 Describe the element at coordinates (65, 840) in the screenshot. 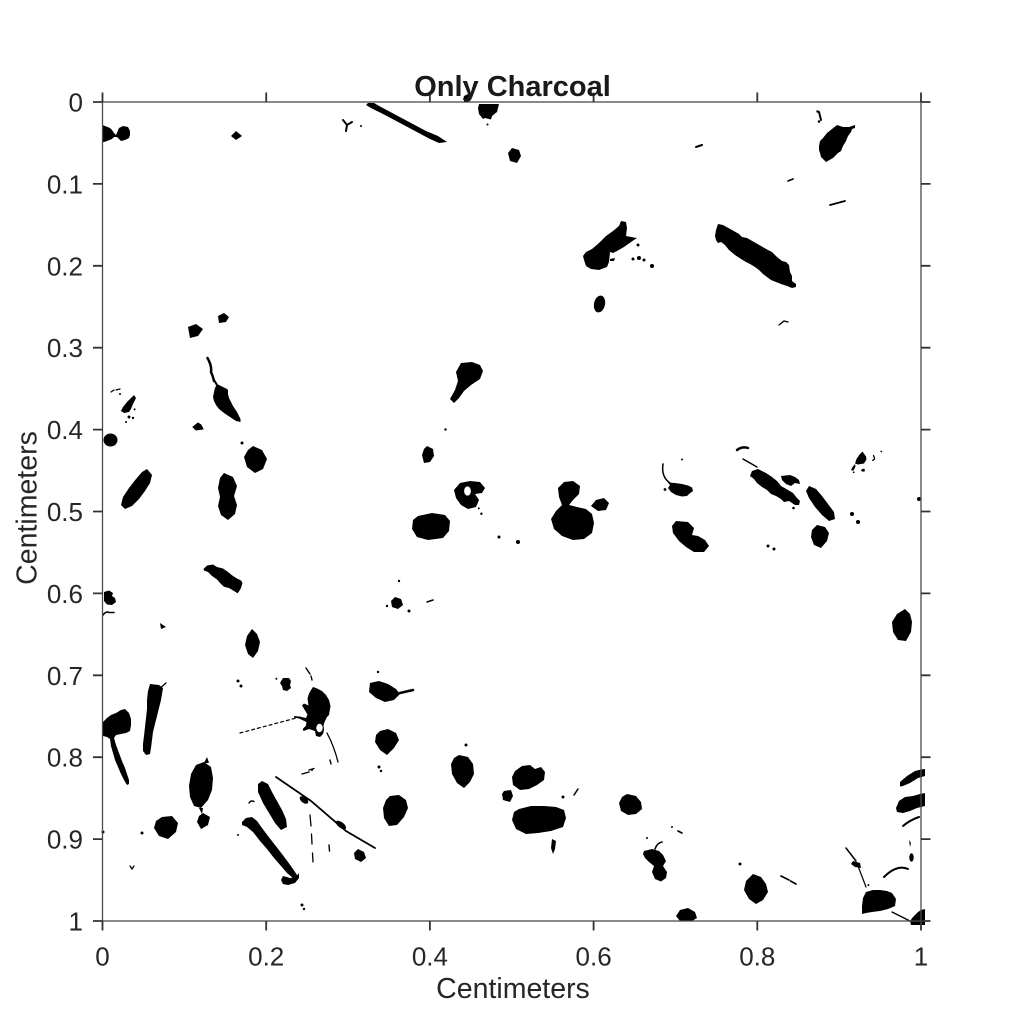

I see `svg-text: 0.9` at that location.